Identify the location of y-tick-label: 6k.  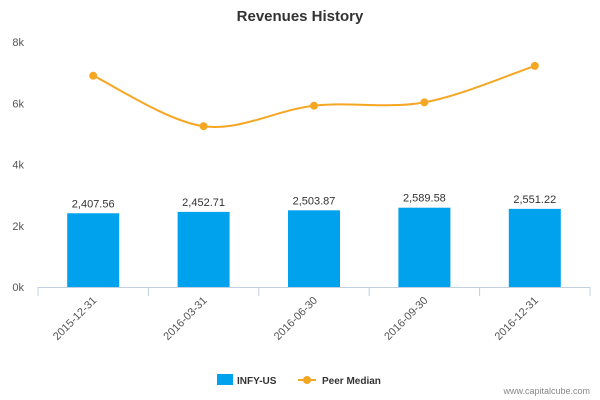
(18, 104).